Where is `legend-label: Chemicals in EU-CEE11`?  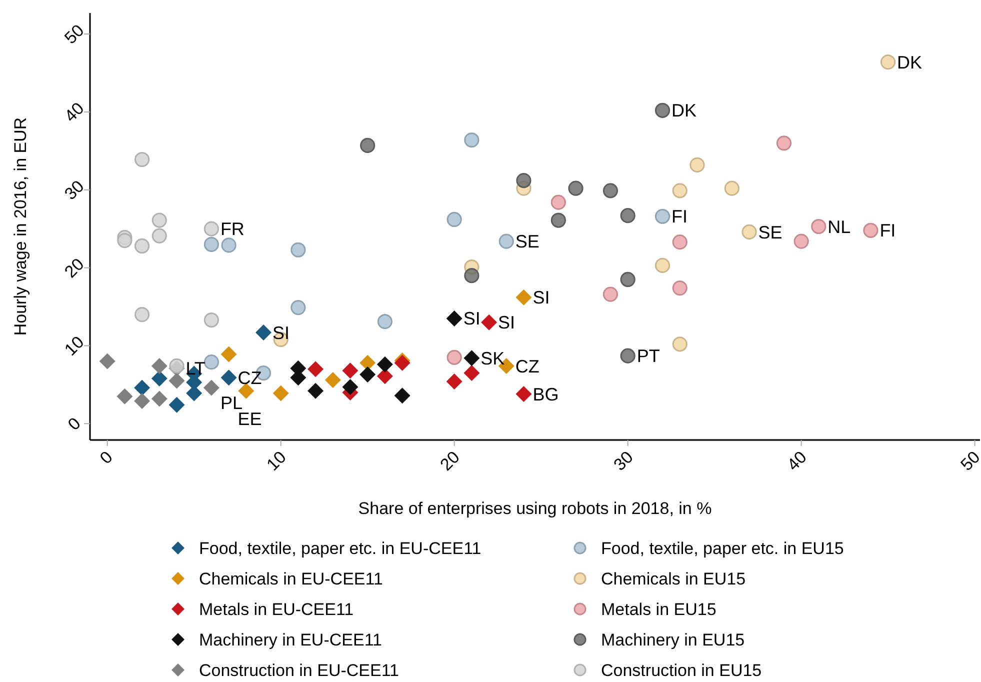 legend-label: Chemicals in EU-CEE11 is located at coordinates (291, 578).